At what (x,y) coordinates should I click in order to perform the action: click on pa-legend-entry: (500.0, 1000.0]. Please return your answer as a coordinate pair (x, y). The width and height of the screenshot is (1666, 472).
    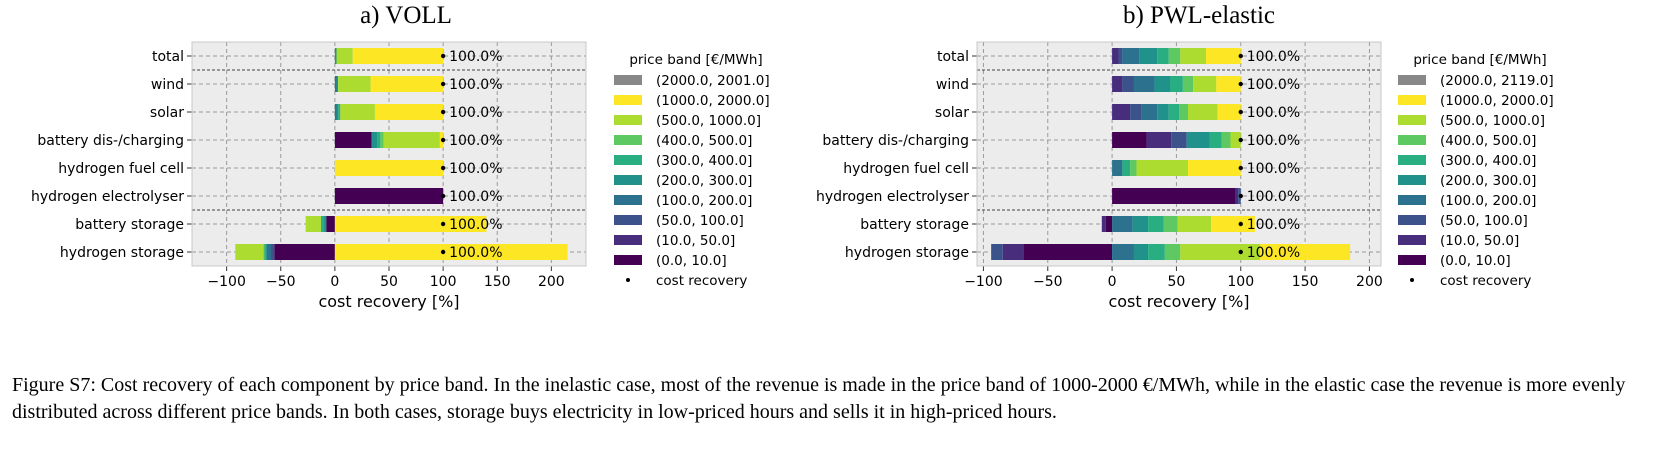
    Looking at the image, I should click on (708, 121).